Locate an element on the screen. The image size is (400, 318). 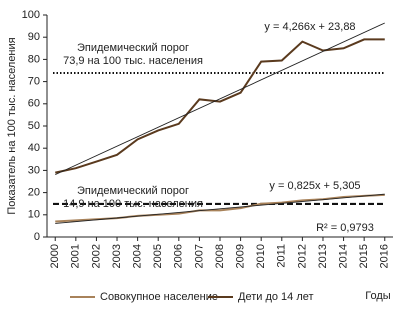
y-tick-label: 60 is located at coordinates (34, 104).